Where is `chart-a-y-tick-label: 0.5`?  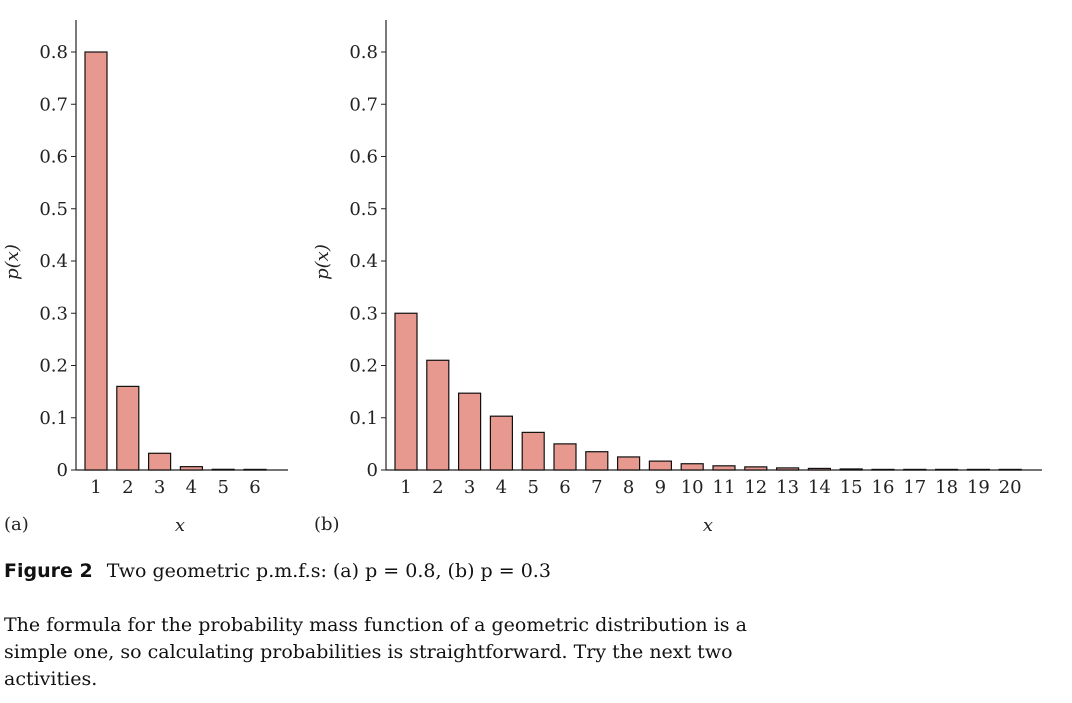
chart-a-y-tick-label: 0.5 is located at coordinates (53, 209).